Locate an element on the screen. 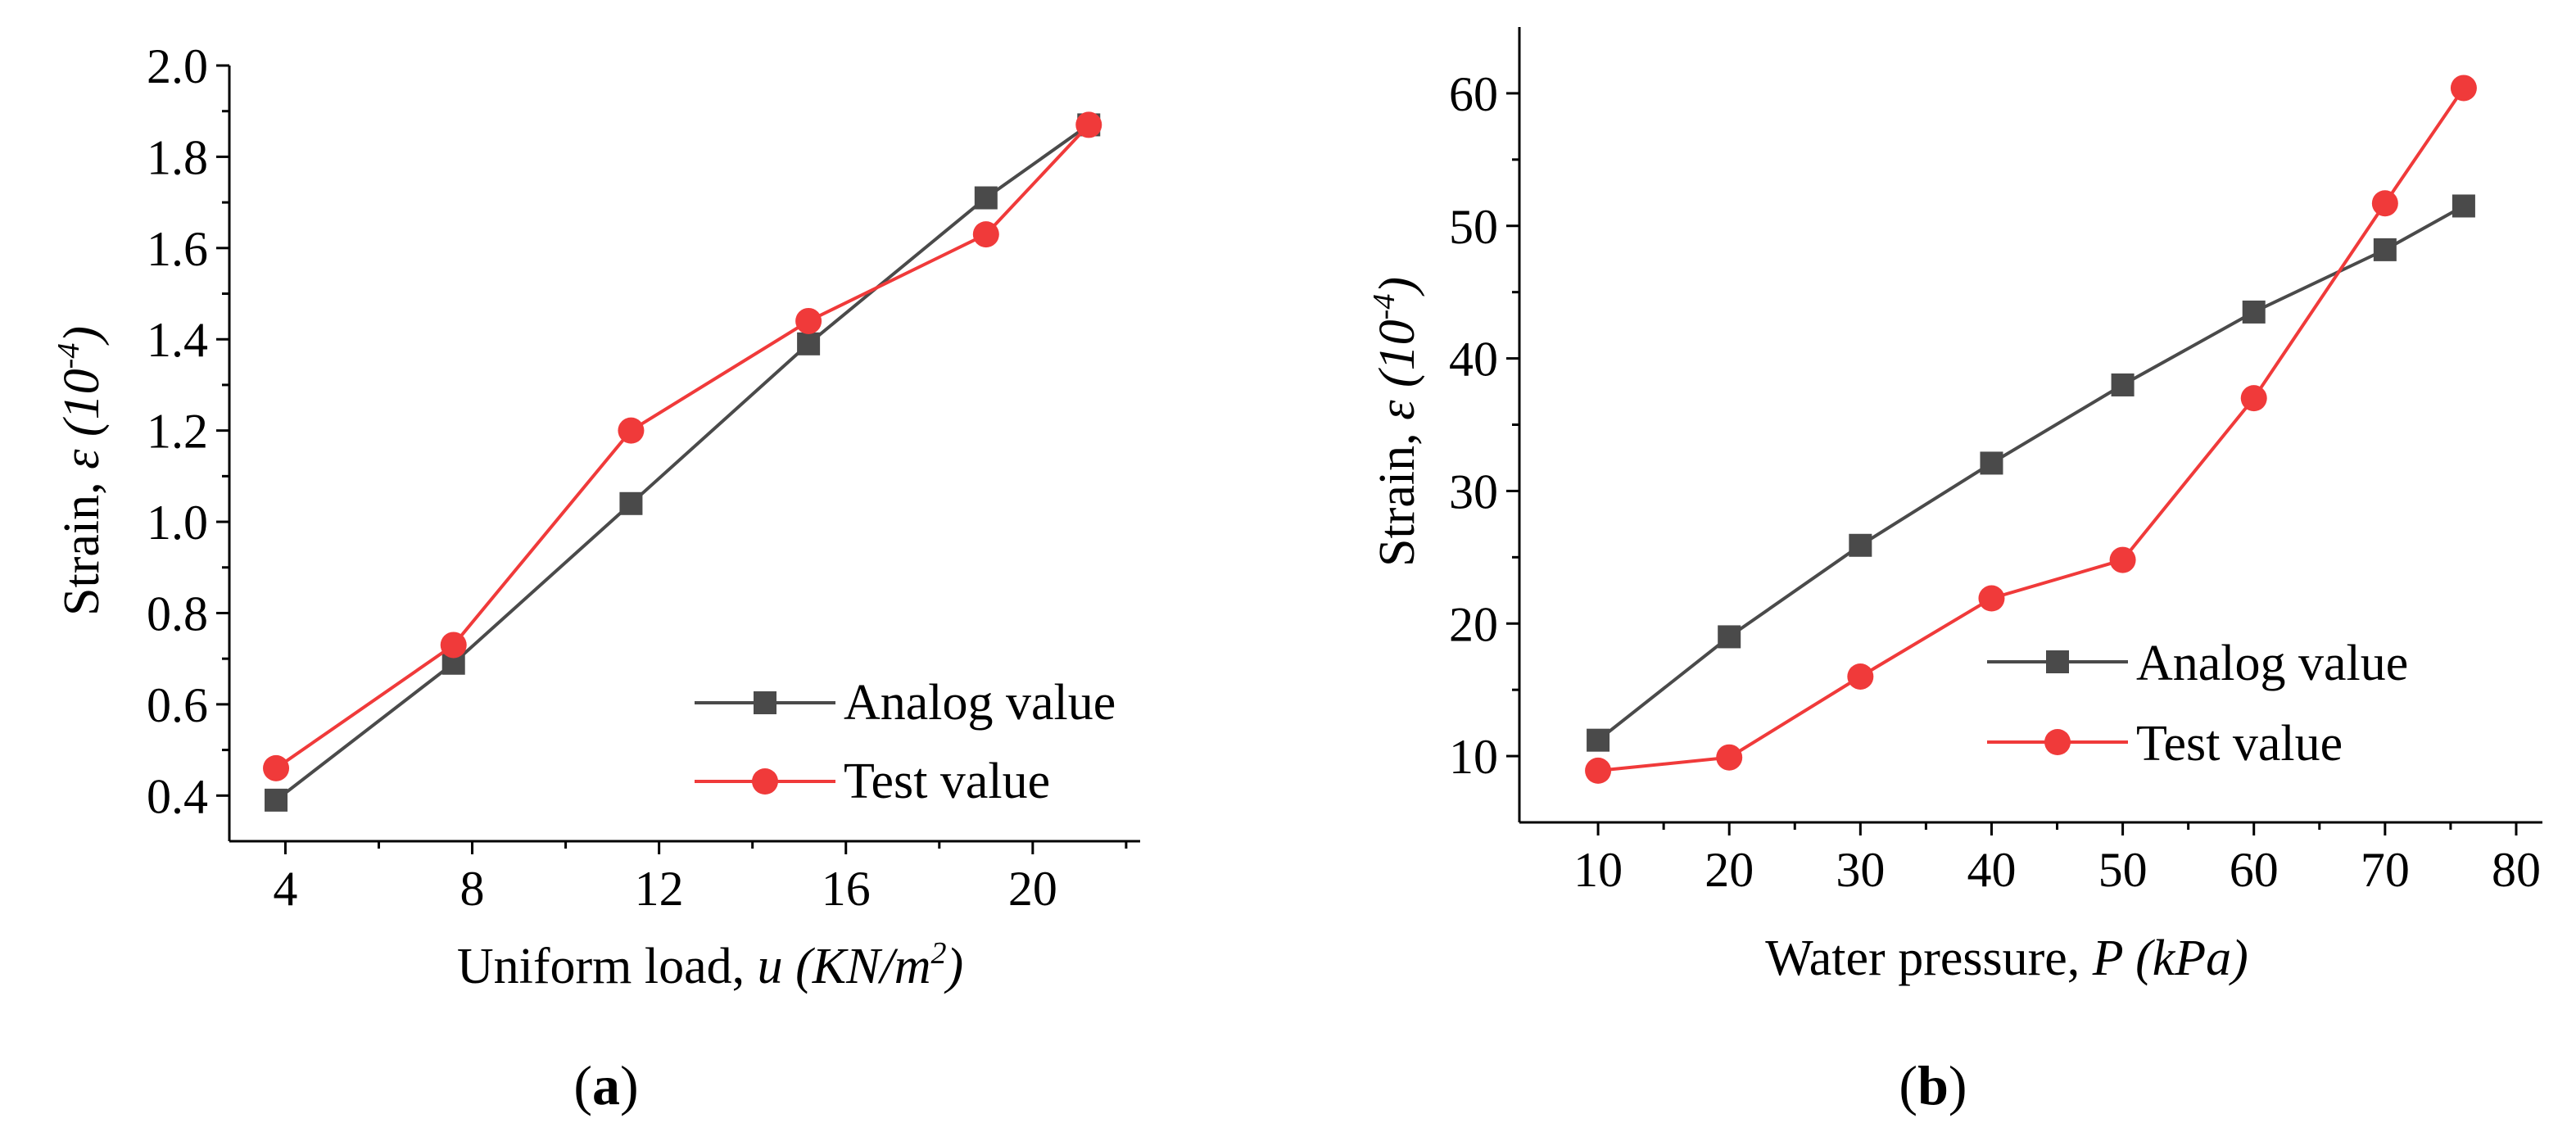 The width and height of the screenshot is (2576, 1141). panel-label-letter: b is located at coordinates (1933, 1085).